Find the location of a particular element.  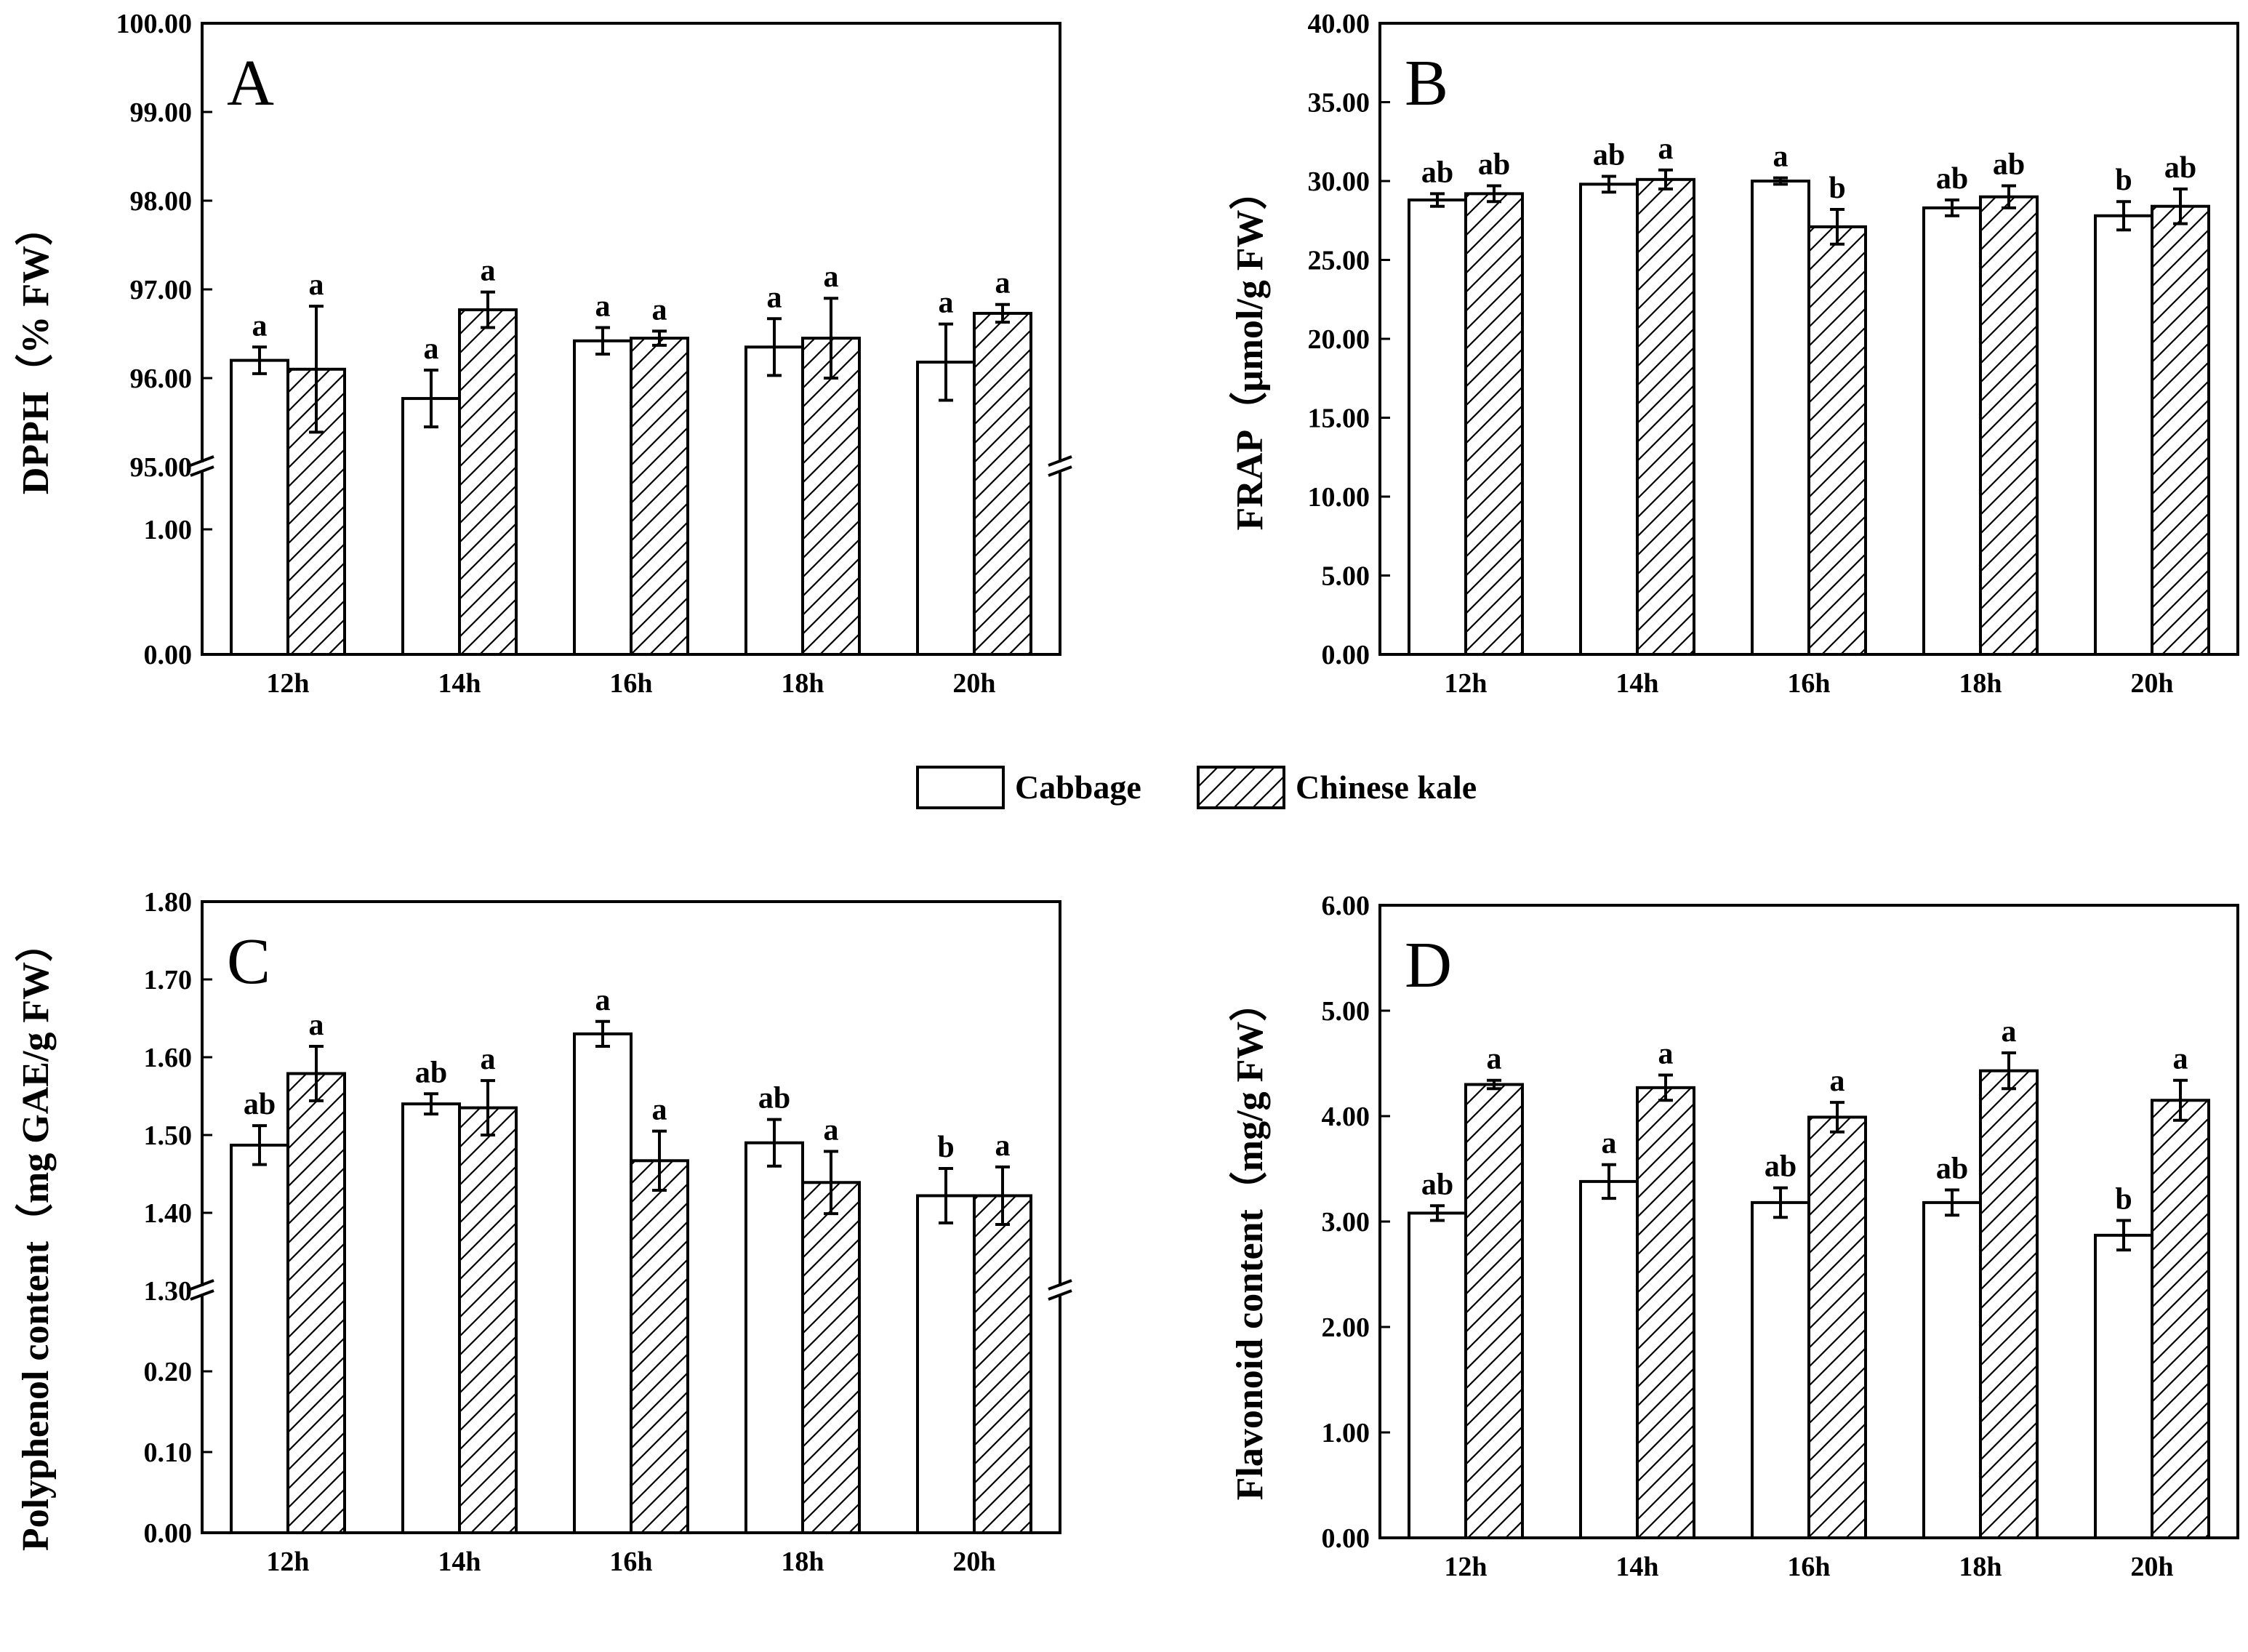

y-tick-label: 3.00 is located at coordinates (1346, 1222).